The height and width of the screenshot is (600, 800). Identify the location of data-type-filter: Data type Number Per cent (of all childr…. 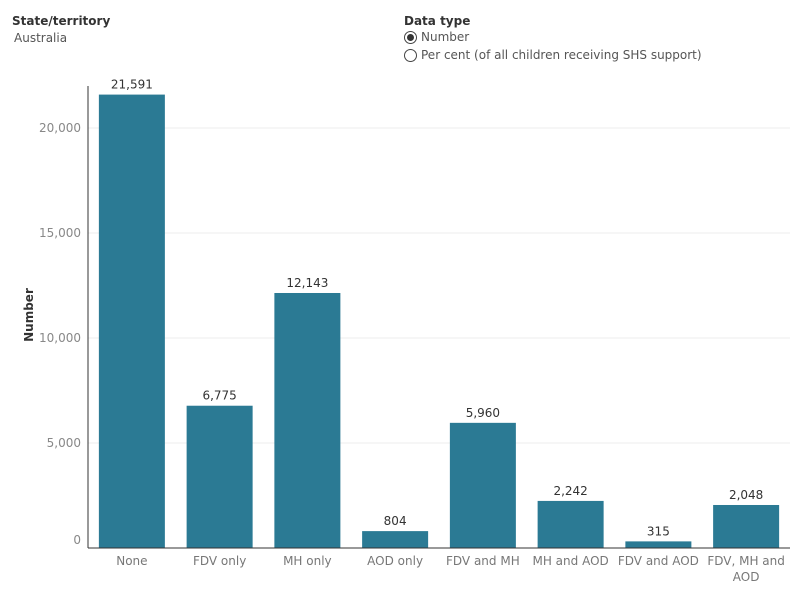
(553, 39).